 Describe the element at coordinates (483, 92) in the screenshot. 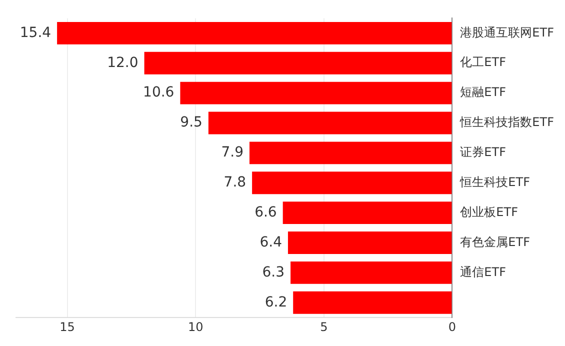

I see `y-tick-label: 短融ETF` at that location.